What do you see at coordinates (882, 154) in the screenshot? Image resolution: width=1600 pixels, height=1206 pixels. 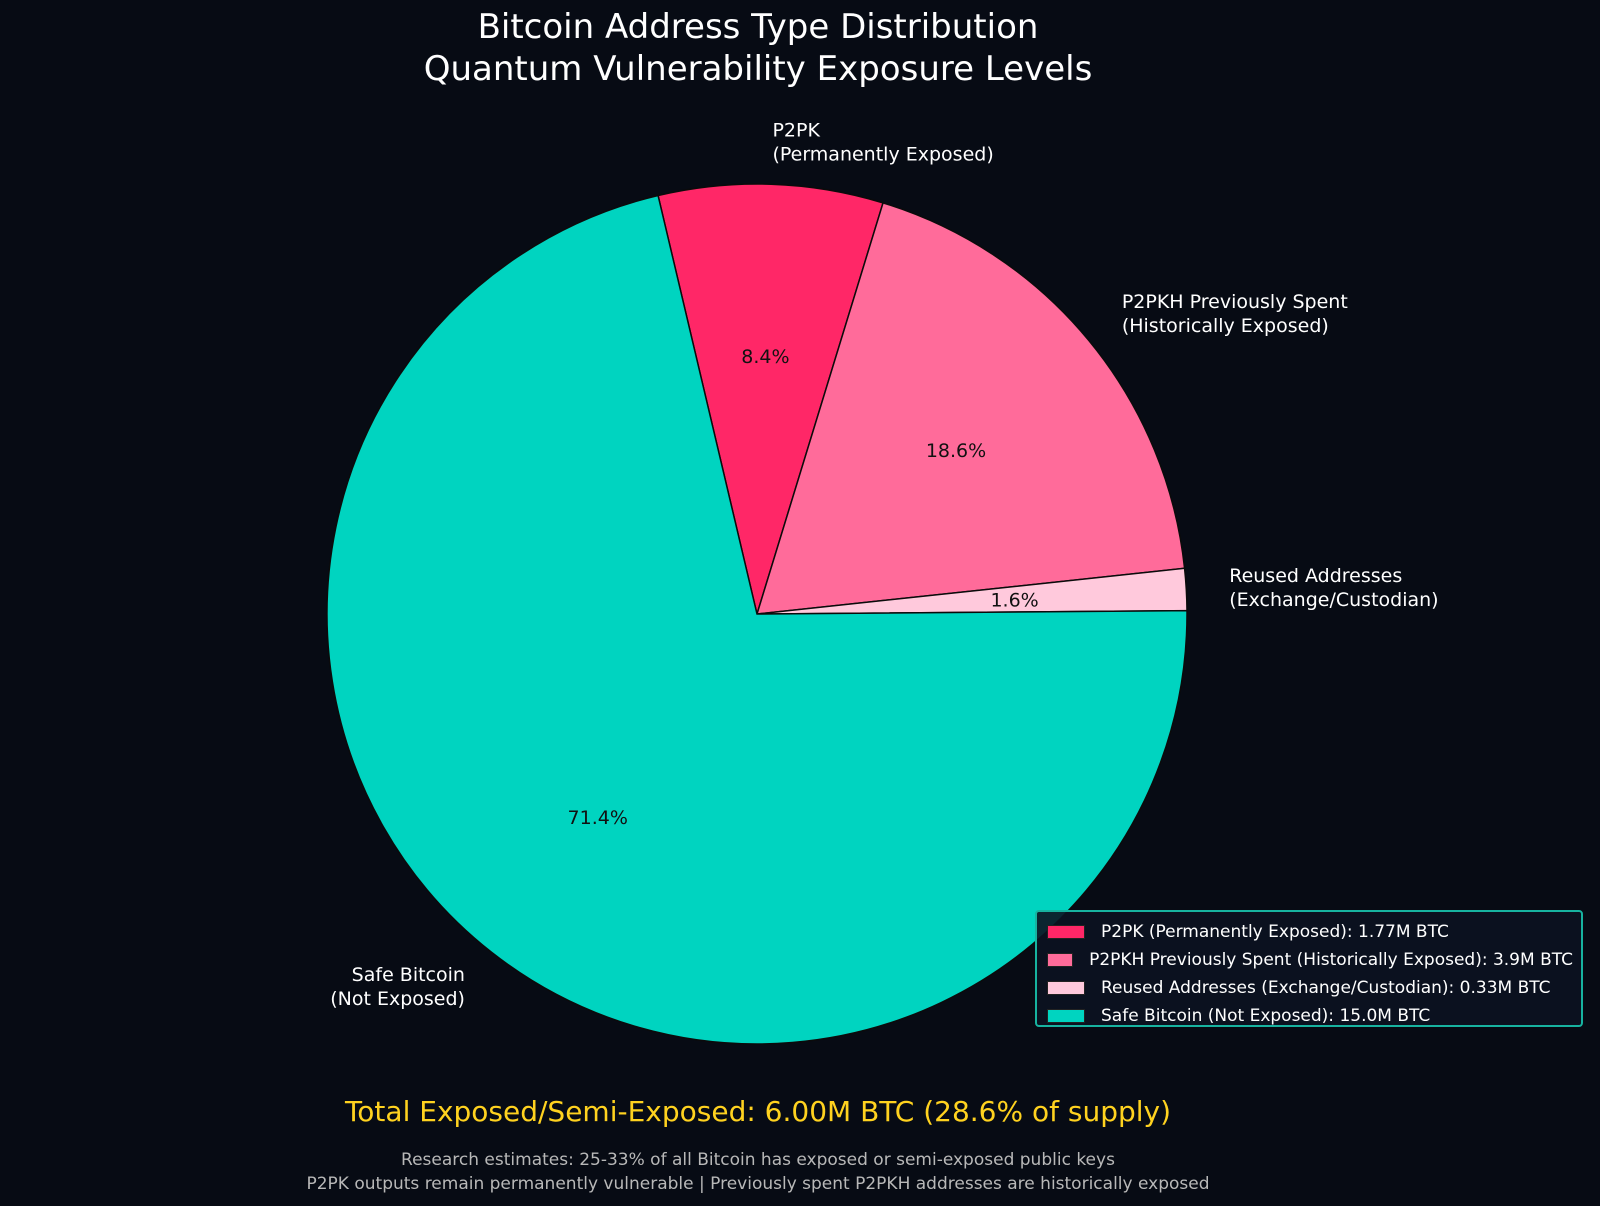 I see `slice-label-p2pk: (Permanently Exposed)` at bounding box center [882, 154].